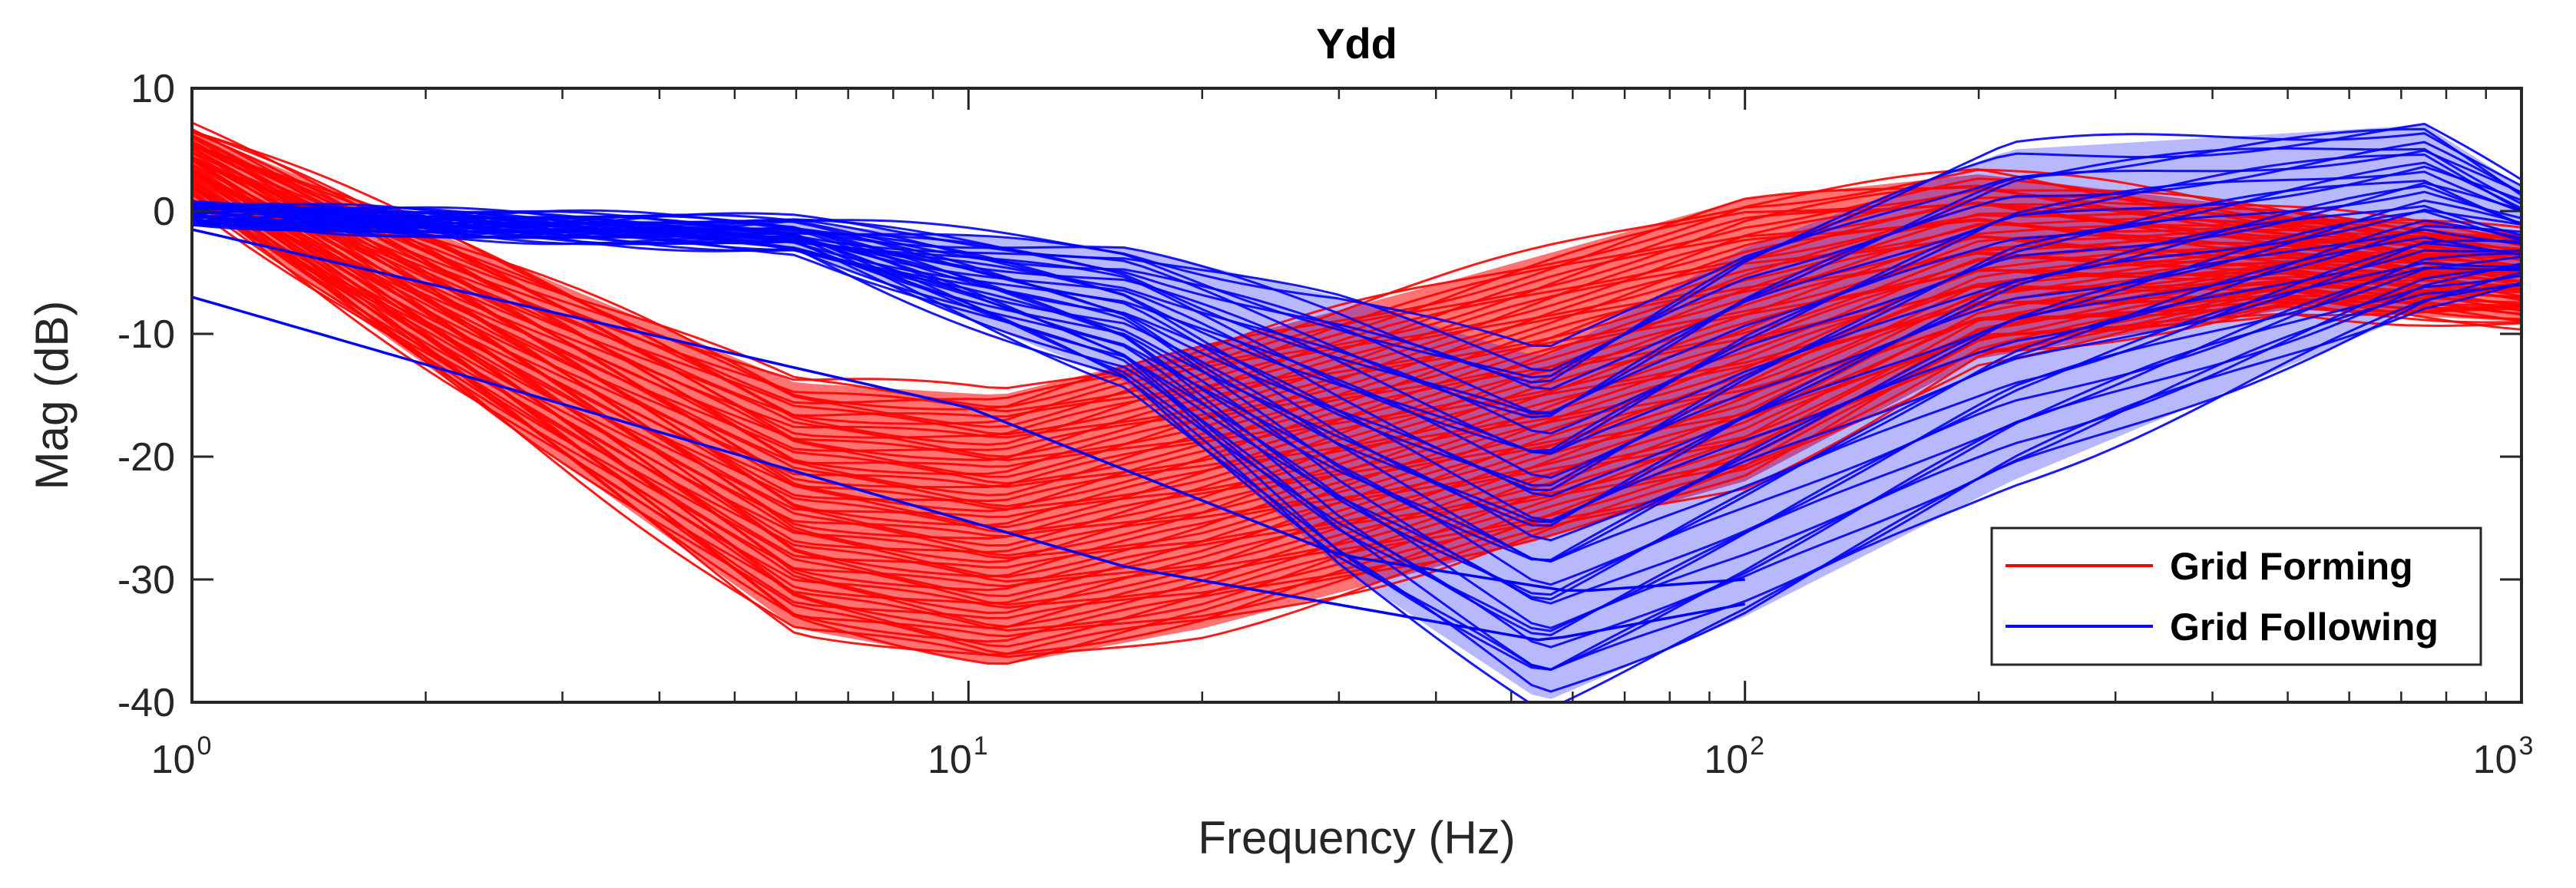 This screenshot has height=888, width=2576. Describe the element at coordinates (1356, 44) in the screenshot. I see `chart-title: Ydd` at that location.